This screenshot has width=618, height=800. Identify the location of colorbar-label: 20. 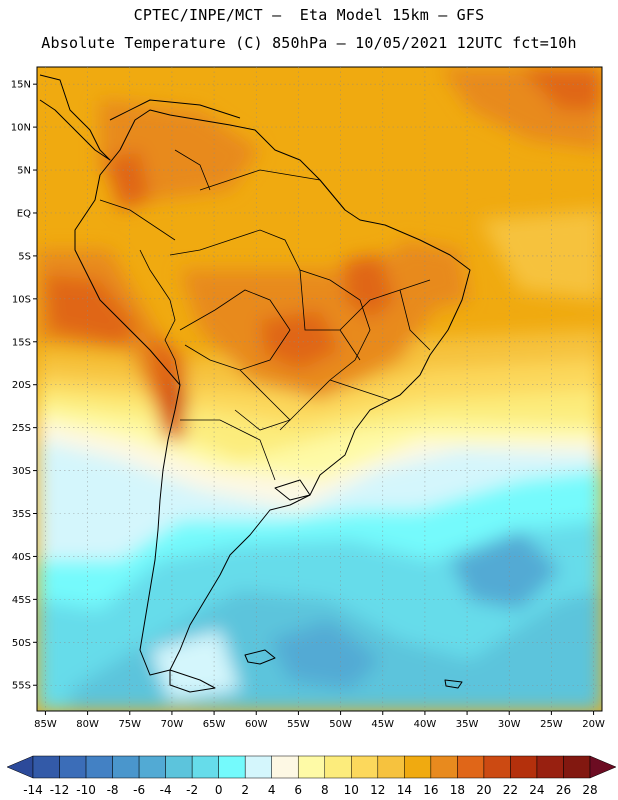
(483, 790).